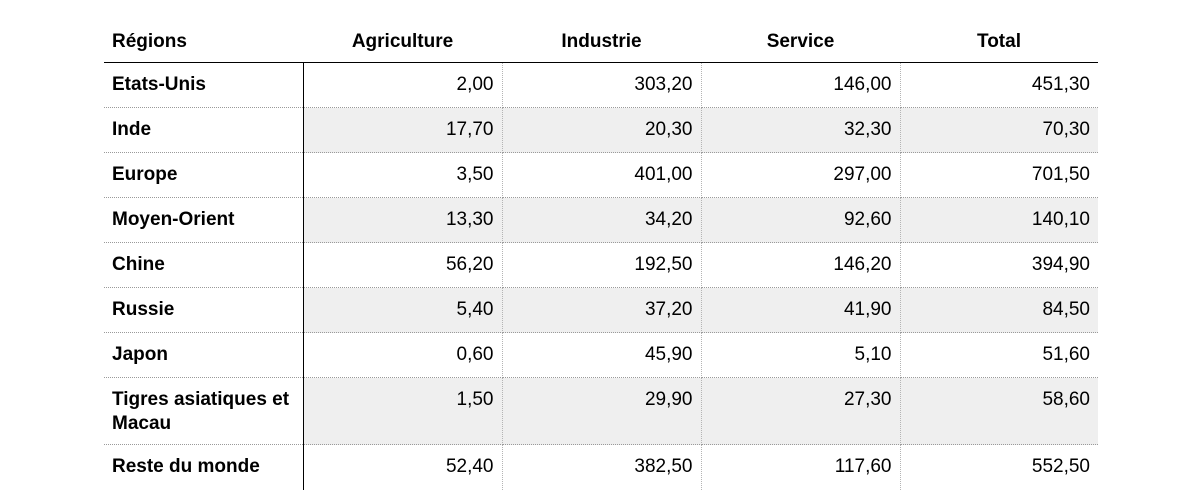  Describe the element at coordinates (402, 175) in the screenshot. I see `agriculture-cell: 3,50` at that location.